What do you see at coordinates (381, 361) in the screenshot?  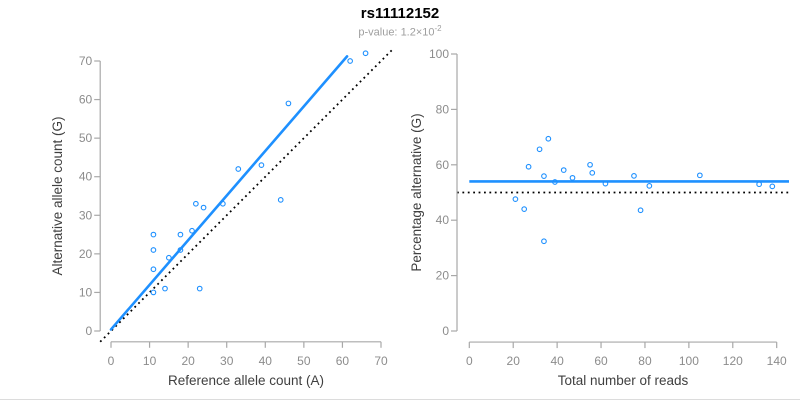 I see `x-tick-label: 70` at bounding box center [381, 361].